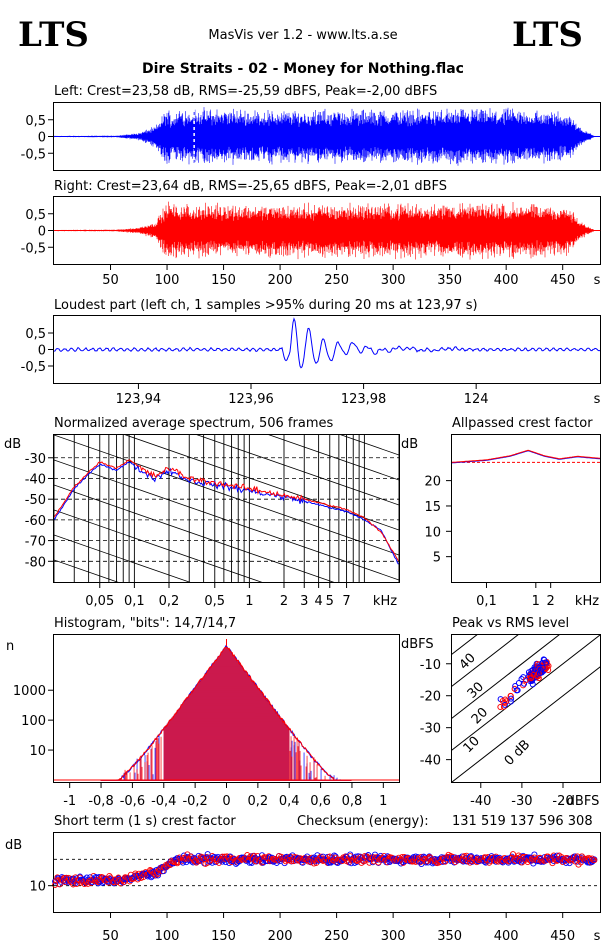 This screenshot has height=946, width=606. Describe the element at coordinates (480, 801) in the screenshot. I see `xtick-label: -40` at that location.